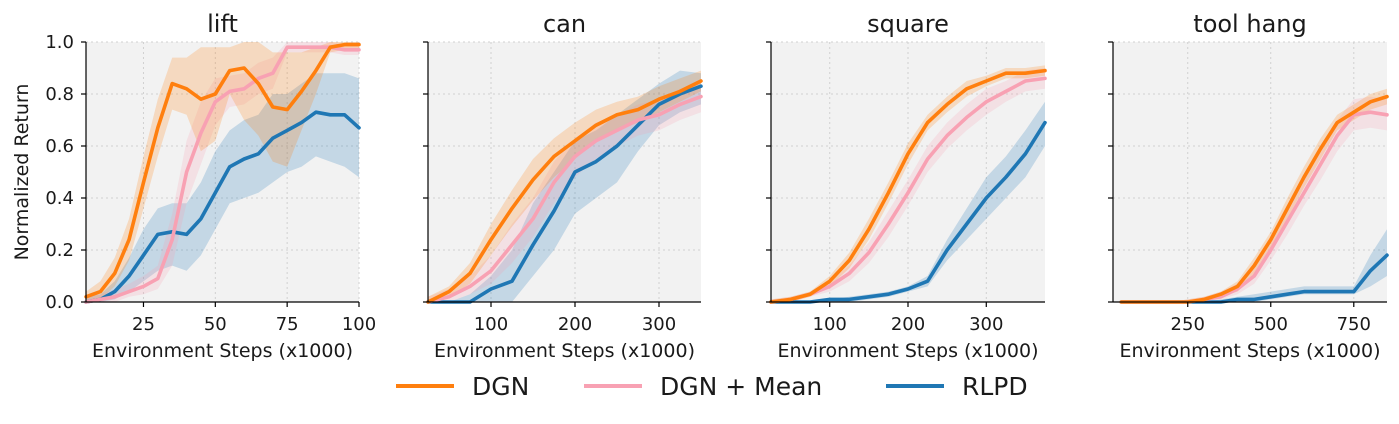 The width and height of the screenshot is (1399, 424). I want to click on panel-title-square: square, so click(908, 24).